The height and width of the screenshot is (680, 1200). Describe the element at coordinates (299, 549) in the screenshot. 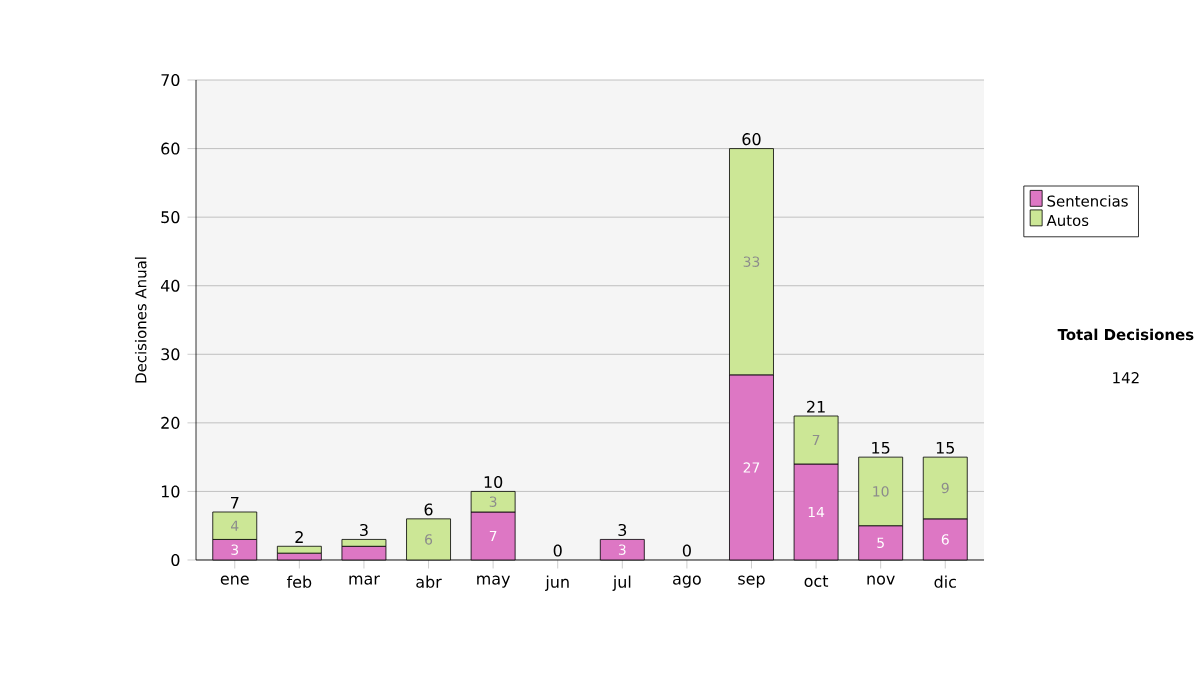

I see `bar` at that location.